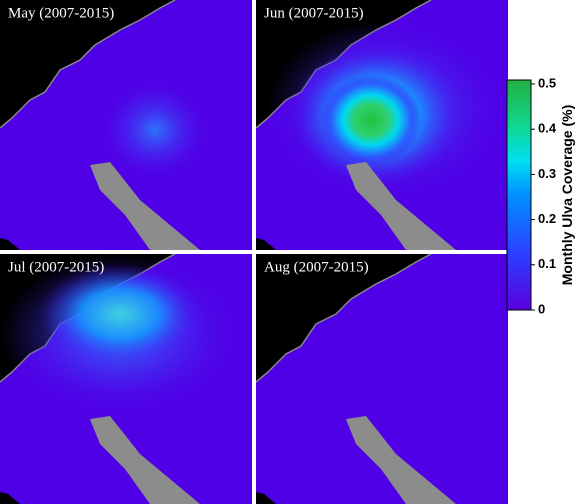 The width and height of the screenshot is (580, 504). What do you see at coordinates (61, 13) in the screenshot?
I see `panel-title: May (2007-2015)` at bounding box center [61, 13].